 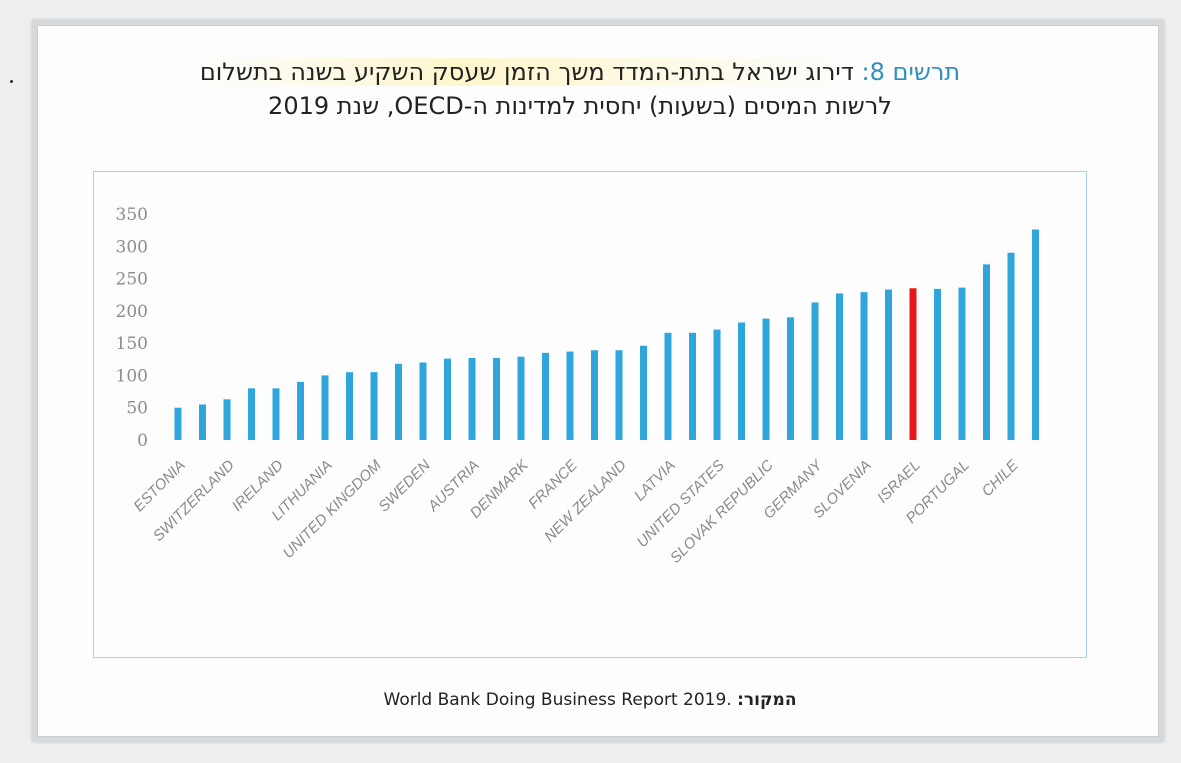 What do you see at coordinates (655, 481) in the screenshot?
I see `x-tick-label: LATVIA` at bounding box center [655, 481].